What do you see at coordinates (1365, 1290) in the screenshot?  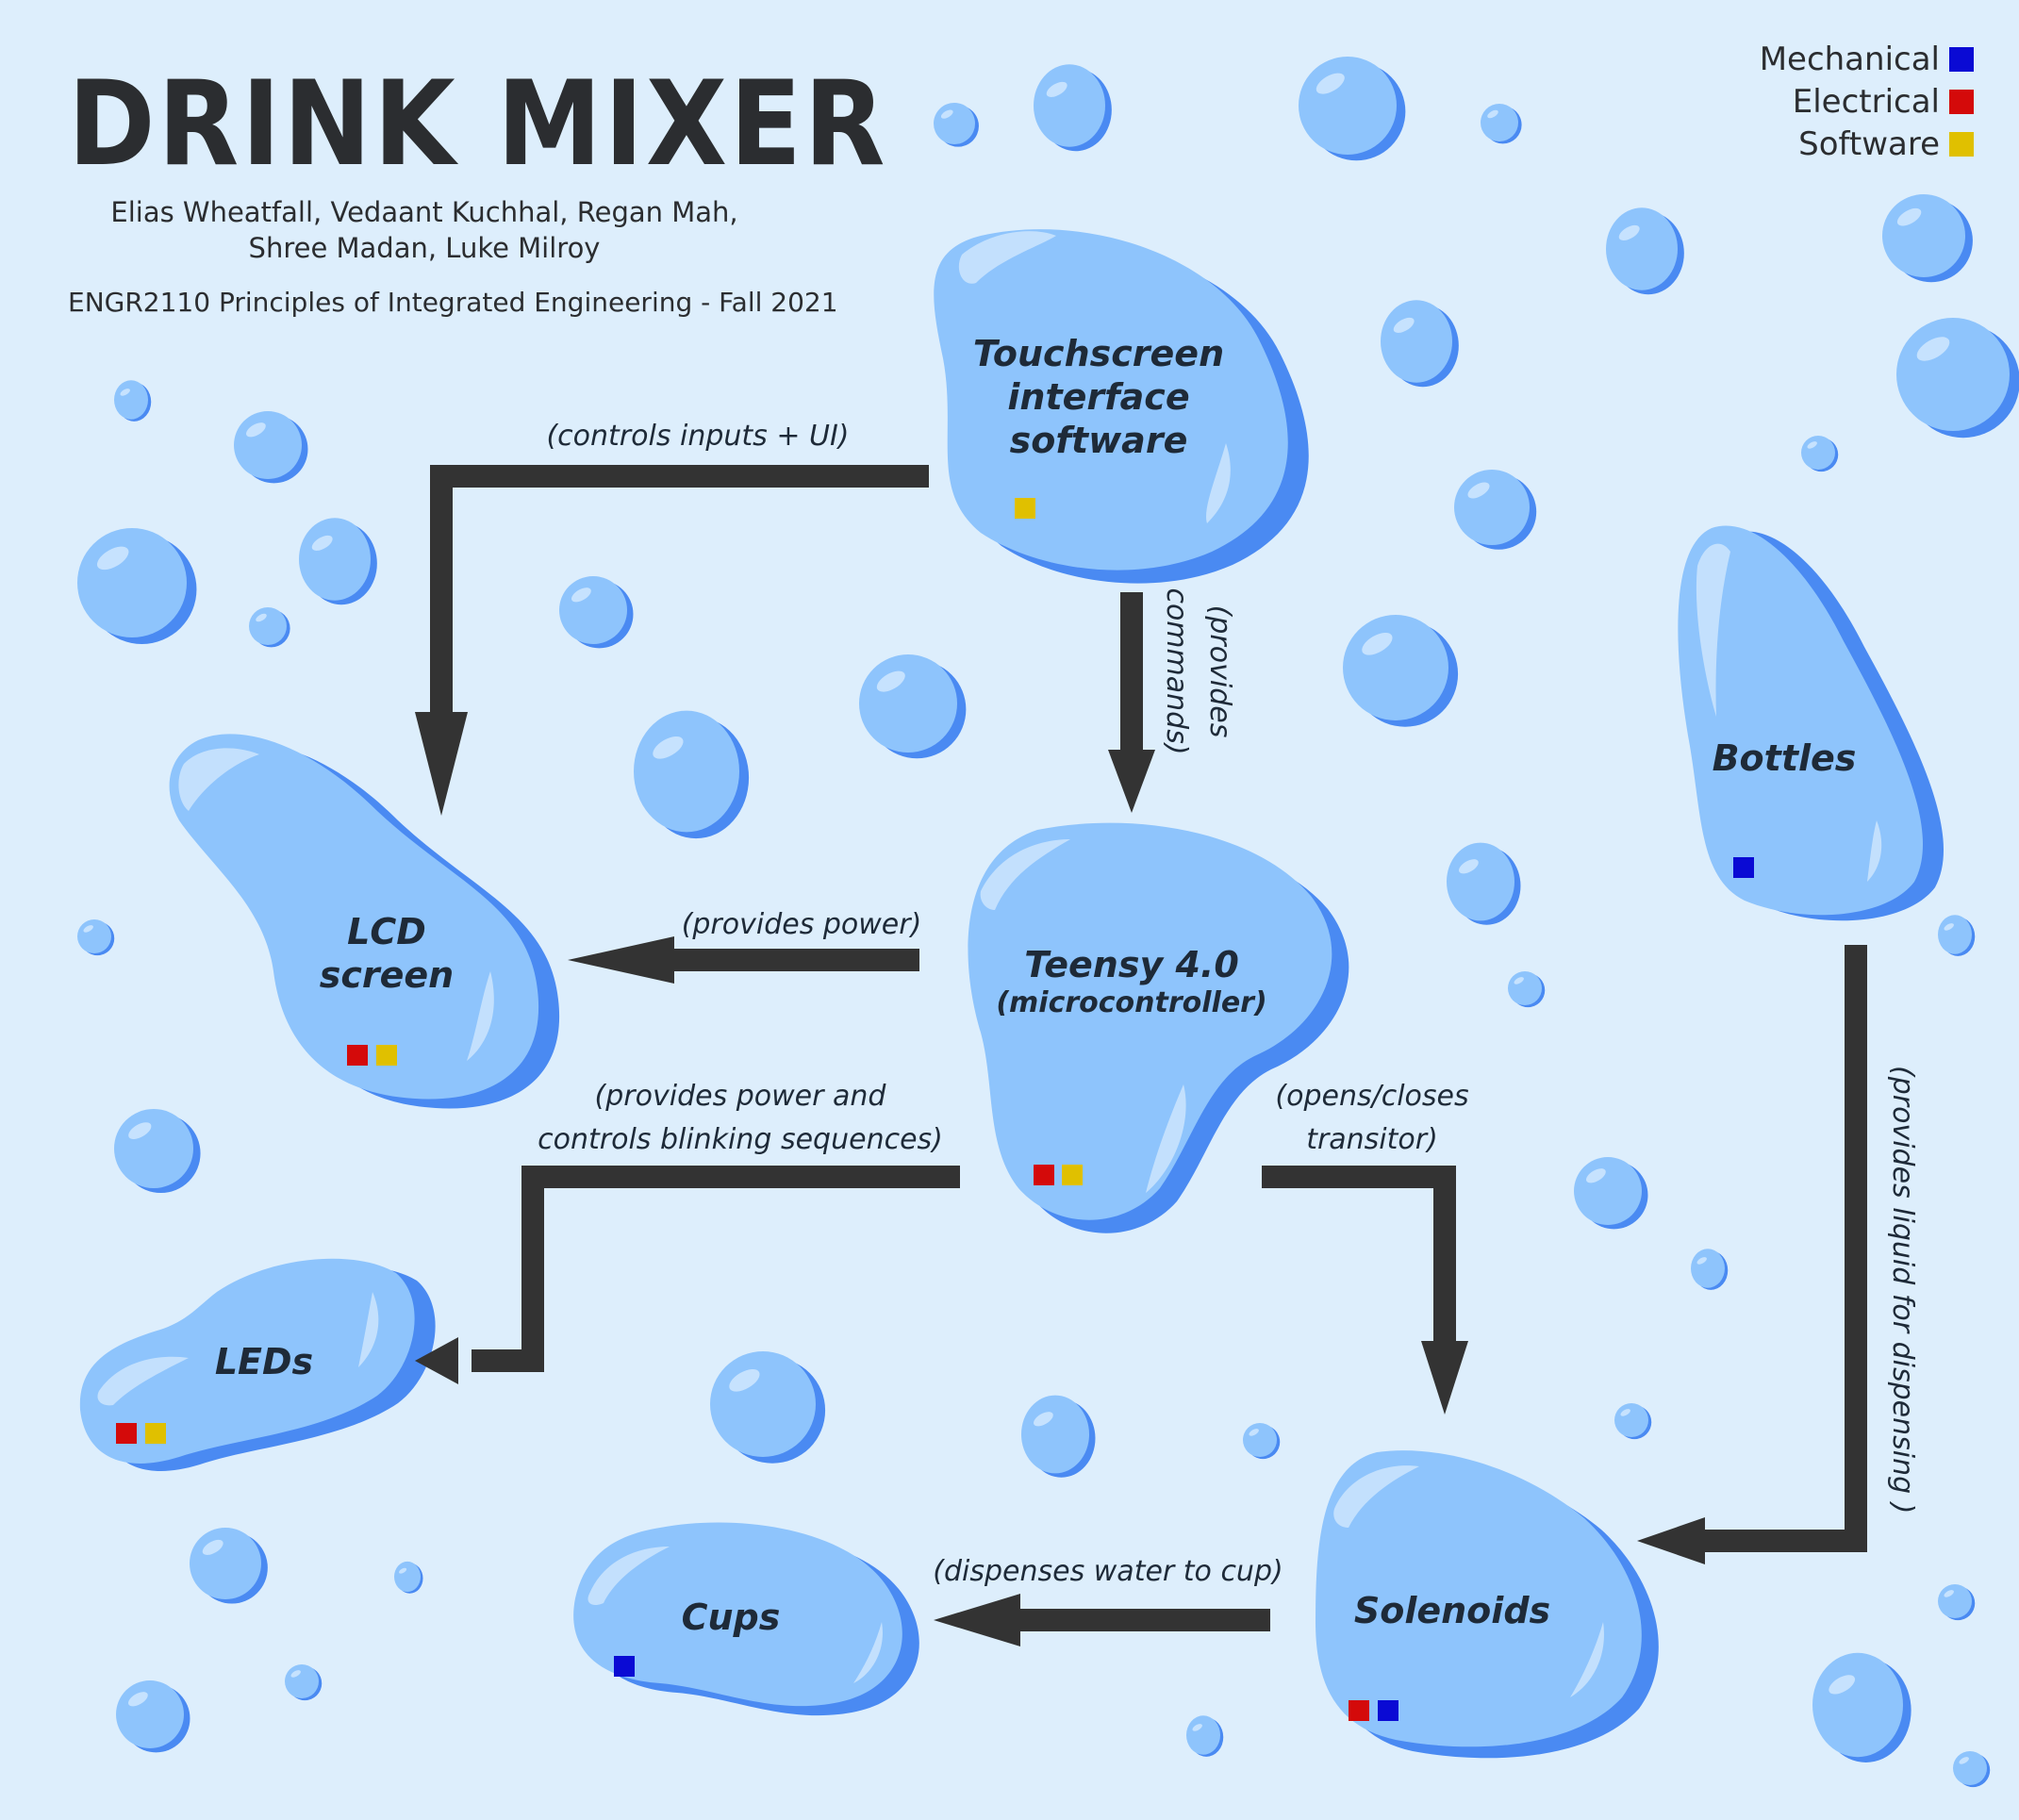 I see `arrow-teensy-to-solenoids` at bounding box center [1365, 1290].